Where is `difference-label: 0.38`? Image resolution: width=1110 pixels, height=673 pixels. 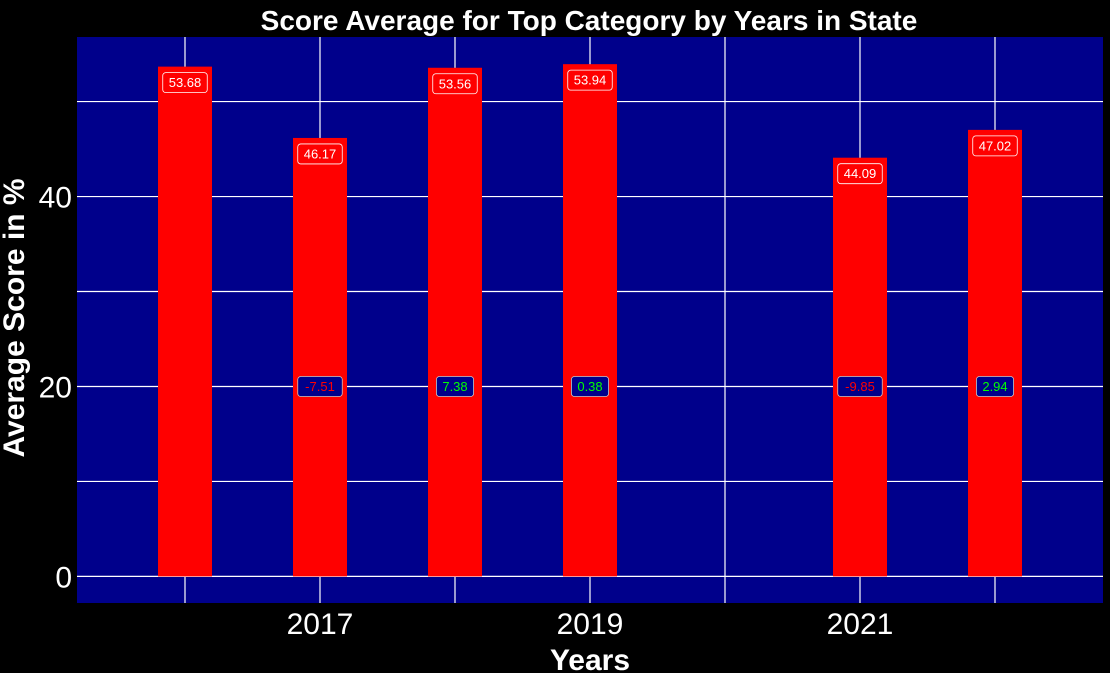 difference-label: 0.38 is located at coordinates (589, 386).